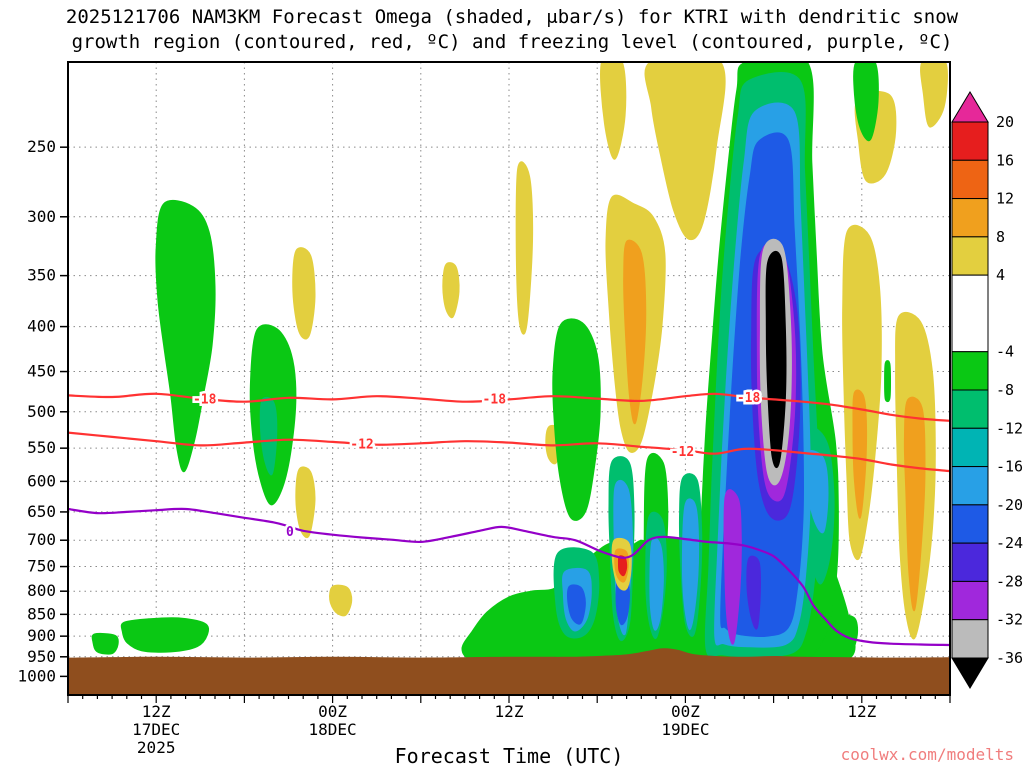 The width and height of the screenshot is (1024, 768). What do you see at coordinates (1009, 543) in the screenshot?
I see `colorbar-label: -24` at bounding box center [1009, 543].